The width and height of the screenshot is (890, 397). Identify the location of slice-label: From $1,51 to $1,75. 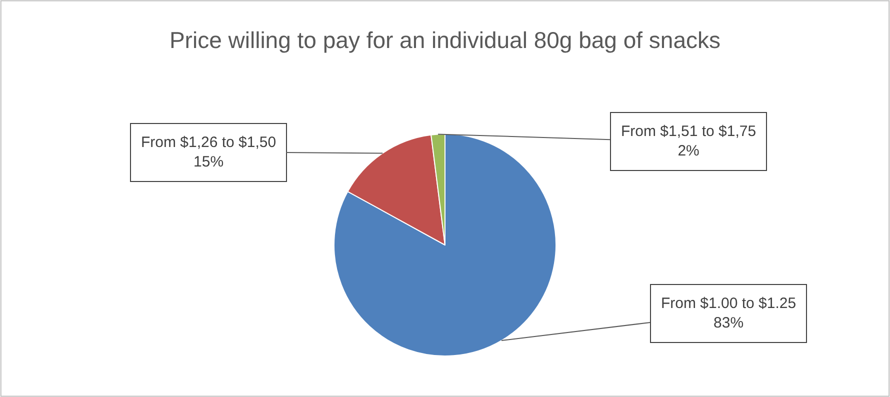
(688, 131).